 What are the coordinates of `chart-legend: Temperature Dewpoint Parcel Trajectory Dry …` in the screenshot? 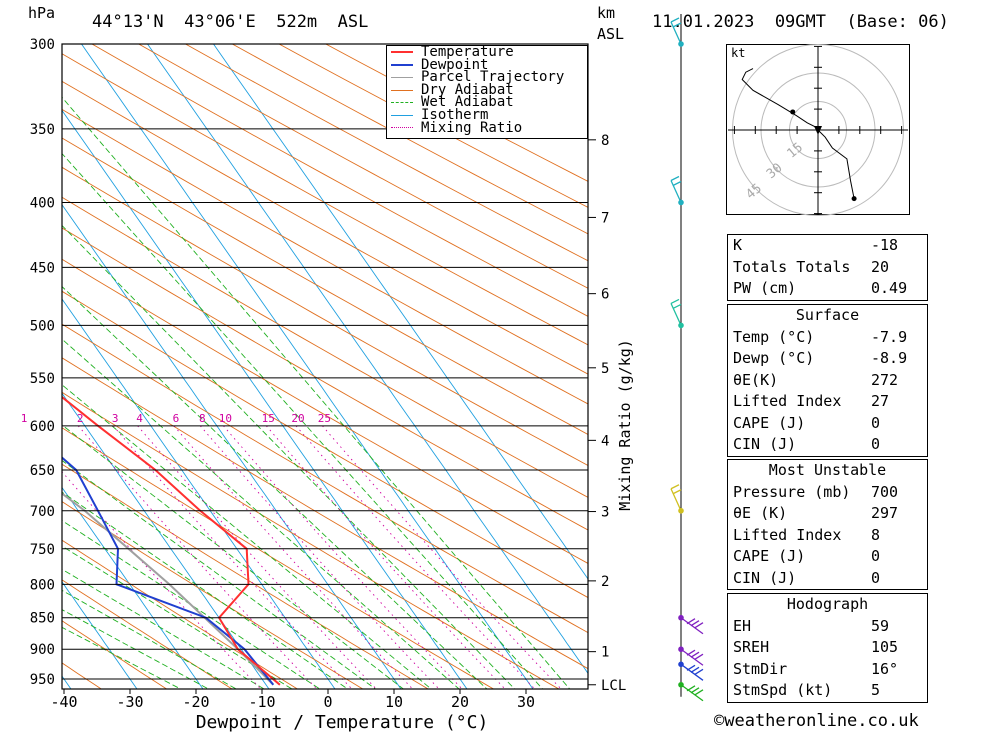 It's located at (487, 92).